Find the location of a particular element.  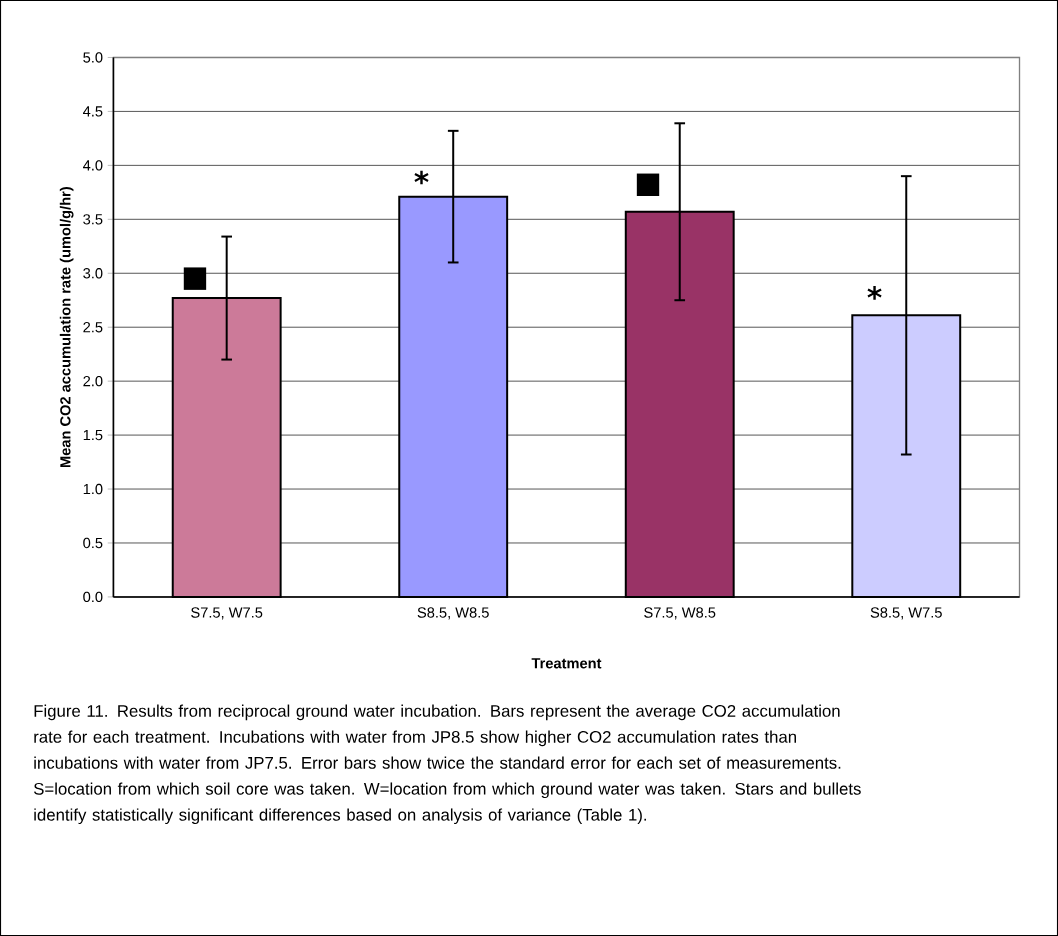

y-tick-label: 1.5 is located at coordinates (93, 435).